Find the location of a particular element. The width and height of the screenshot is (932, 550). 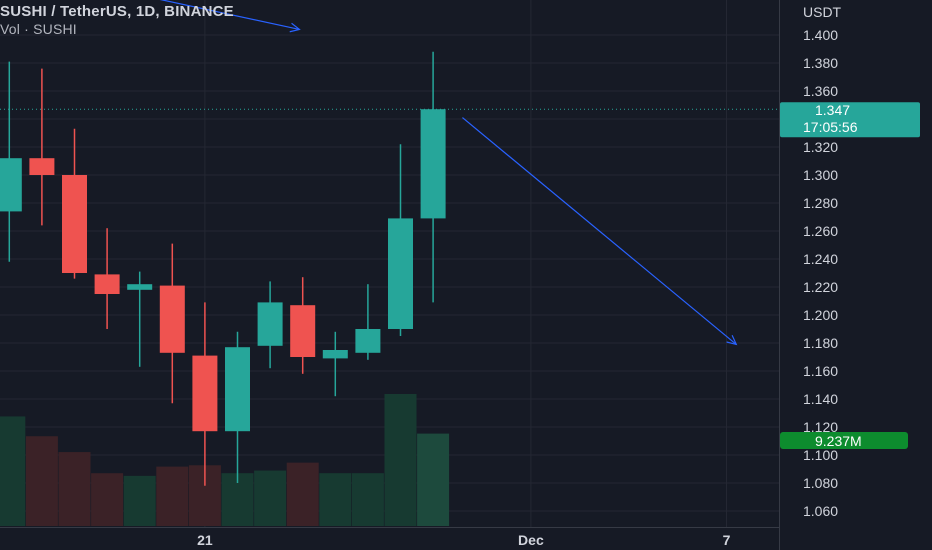

price-axis-unit: USDT is located at coordinates (822, 12).